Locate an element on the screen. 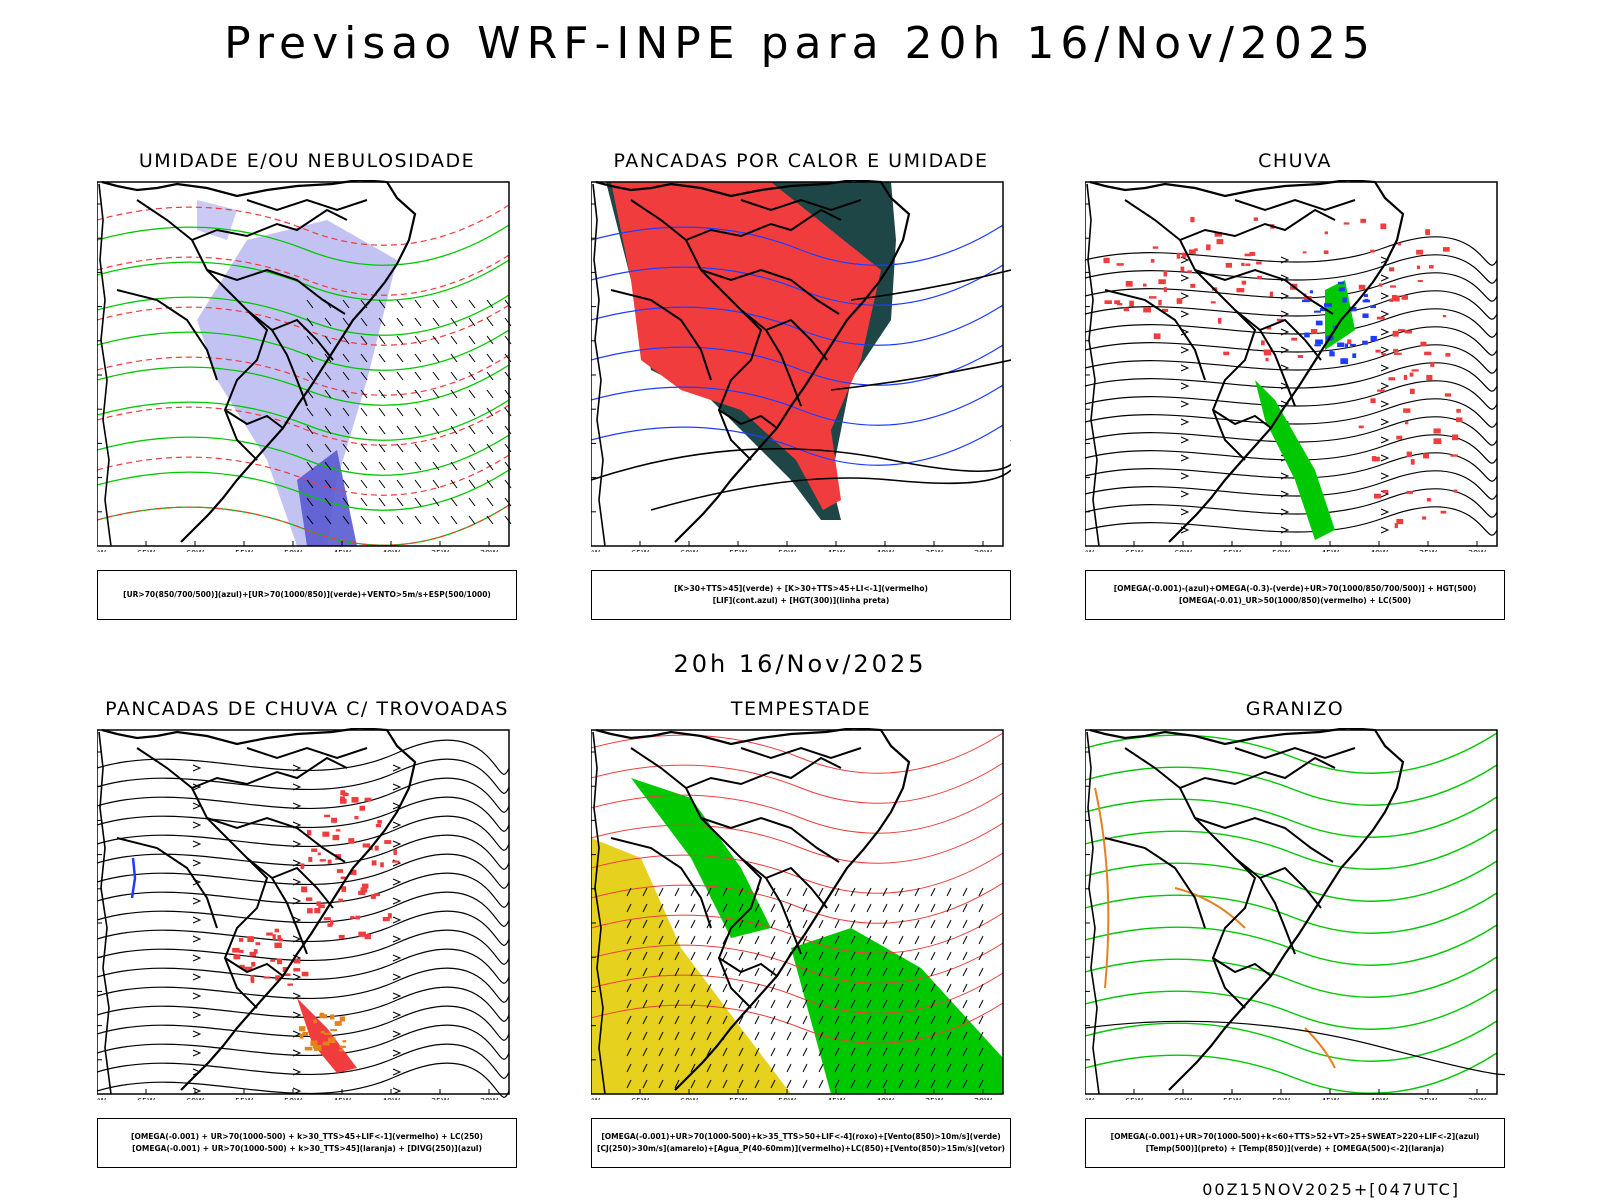 This screenshot has width=1600, height=1200. hgt-contour is located at coordinates (830, 490).